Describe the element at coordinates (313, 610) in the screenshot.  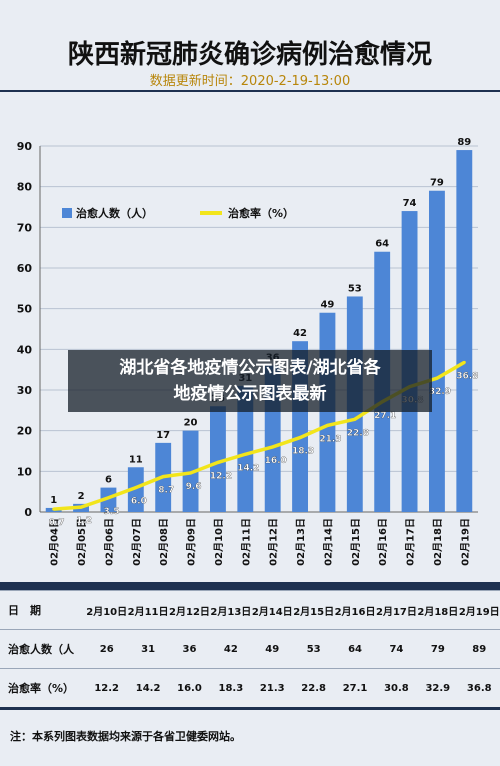
I see `table-cell: 2月15日` at that location.